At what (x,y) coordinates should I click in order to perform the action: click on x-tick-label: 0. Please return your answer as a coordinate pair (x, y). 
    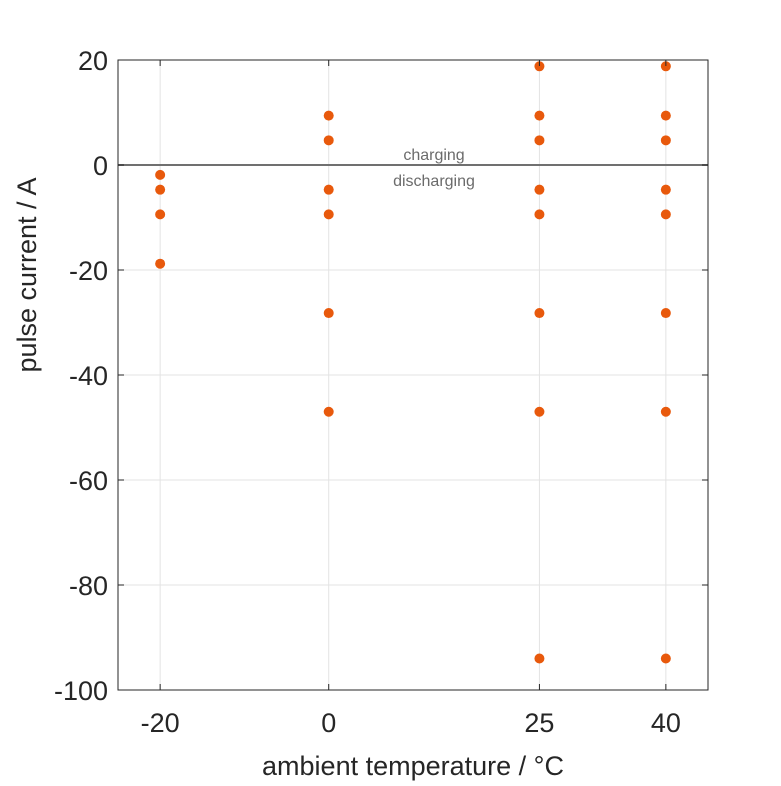
    Looking at the image, I should click on (328, 723).